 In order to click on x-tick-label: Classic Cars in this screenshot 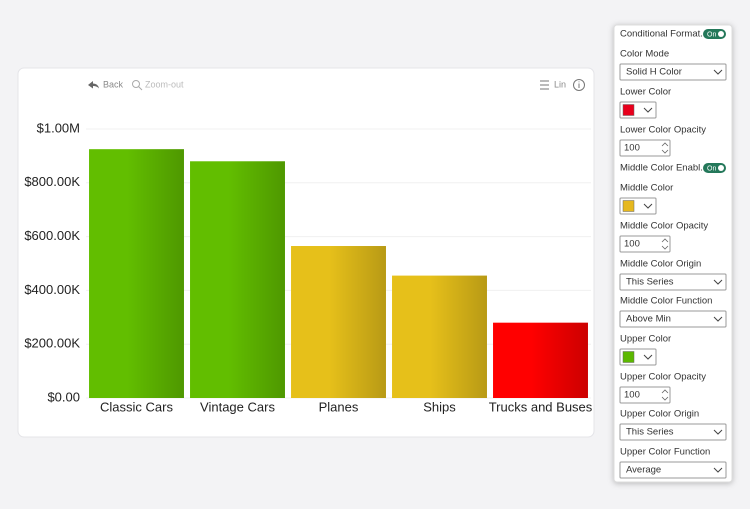, I will do `click(136, 406)`.